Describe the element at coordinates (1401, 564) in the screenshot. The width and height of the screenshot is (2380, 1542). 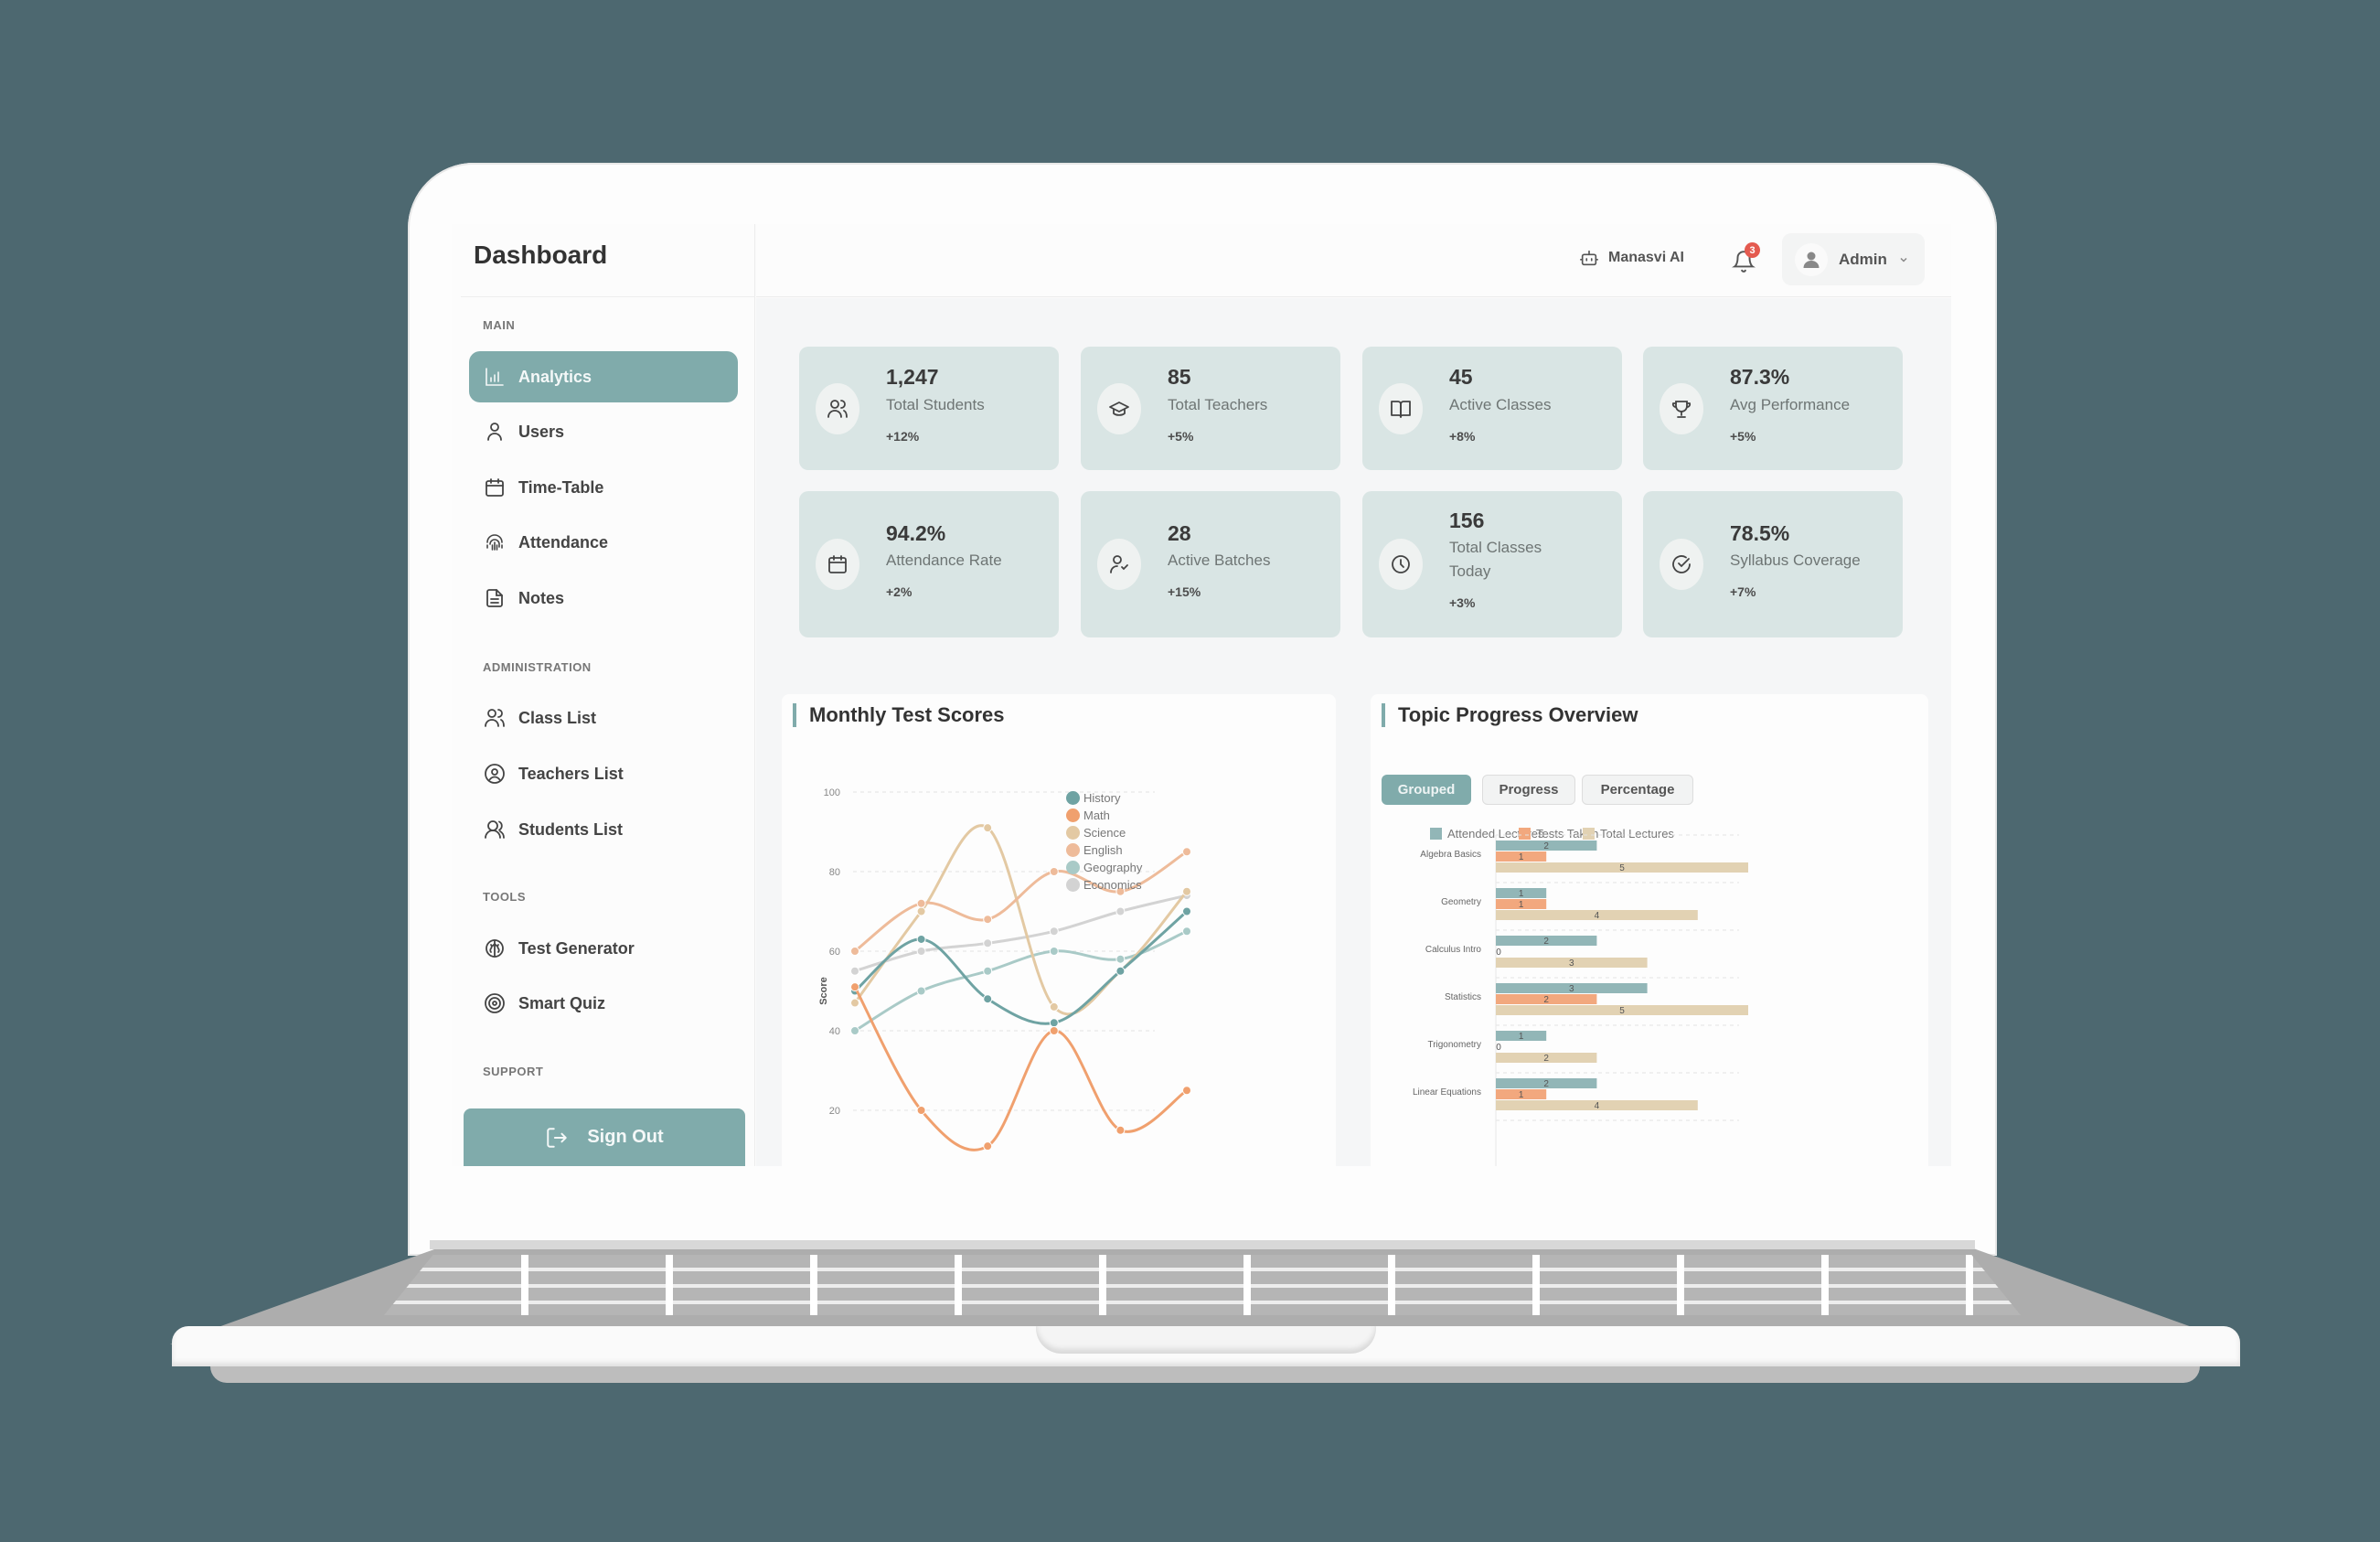
I see `clock-icon` at that location.